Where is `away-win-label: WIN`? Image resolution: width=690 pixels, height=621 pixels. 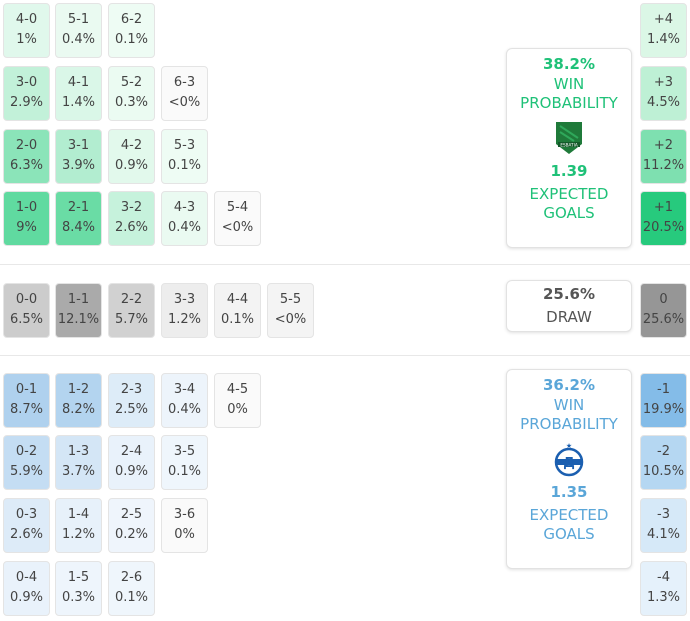 away-win-label: WIN is located at coordinates (569, 405).